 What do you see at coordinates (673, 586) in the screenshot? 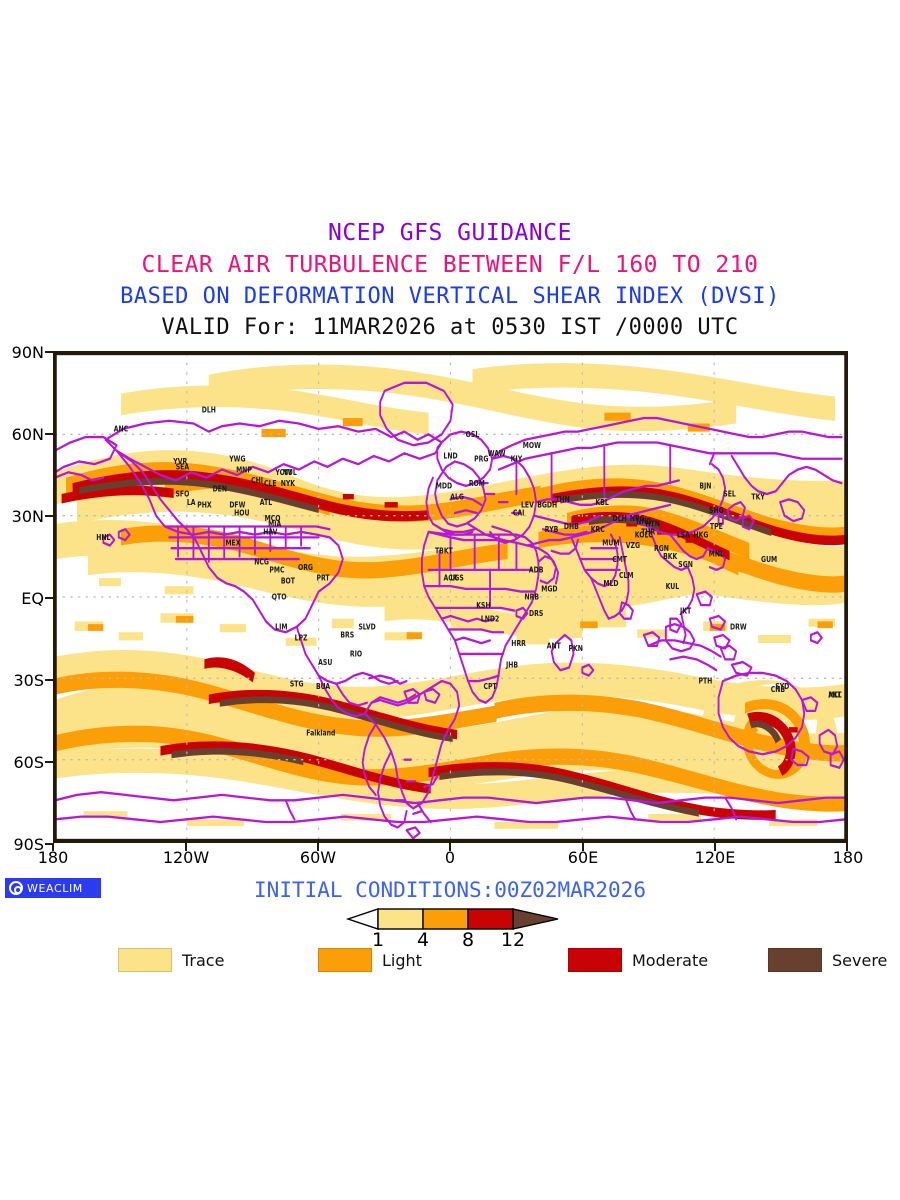
I see `station-label: KUL` at bounding box center [673, 586].